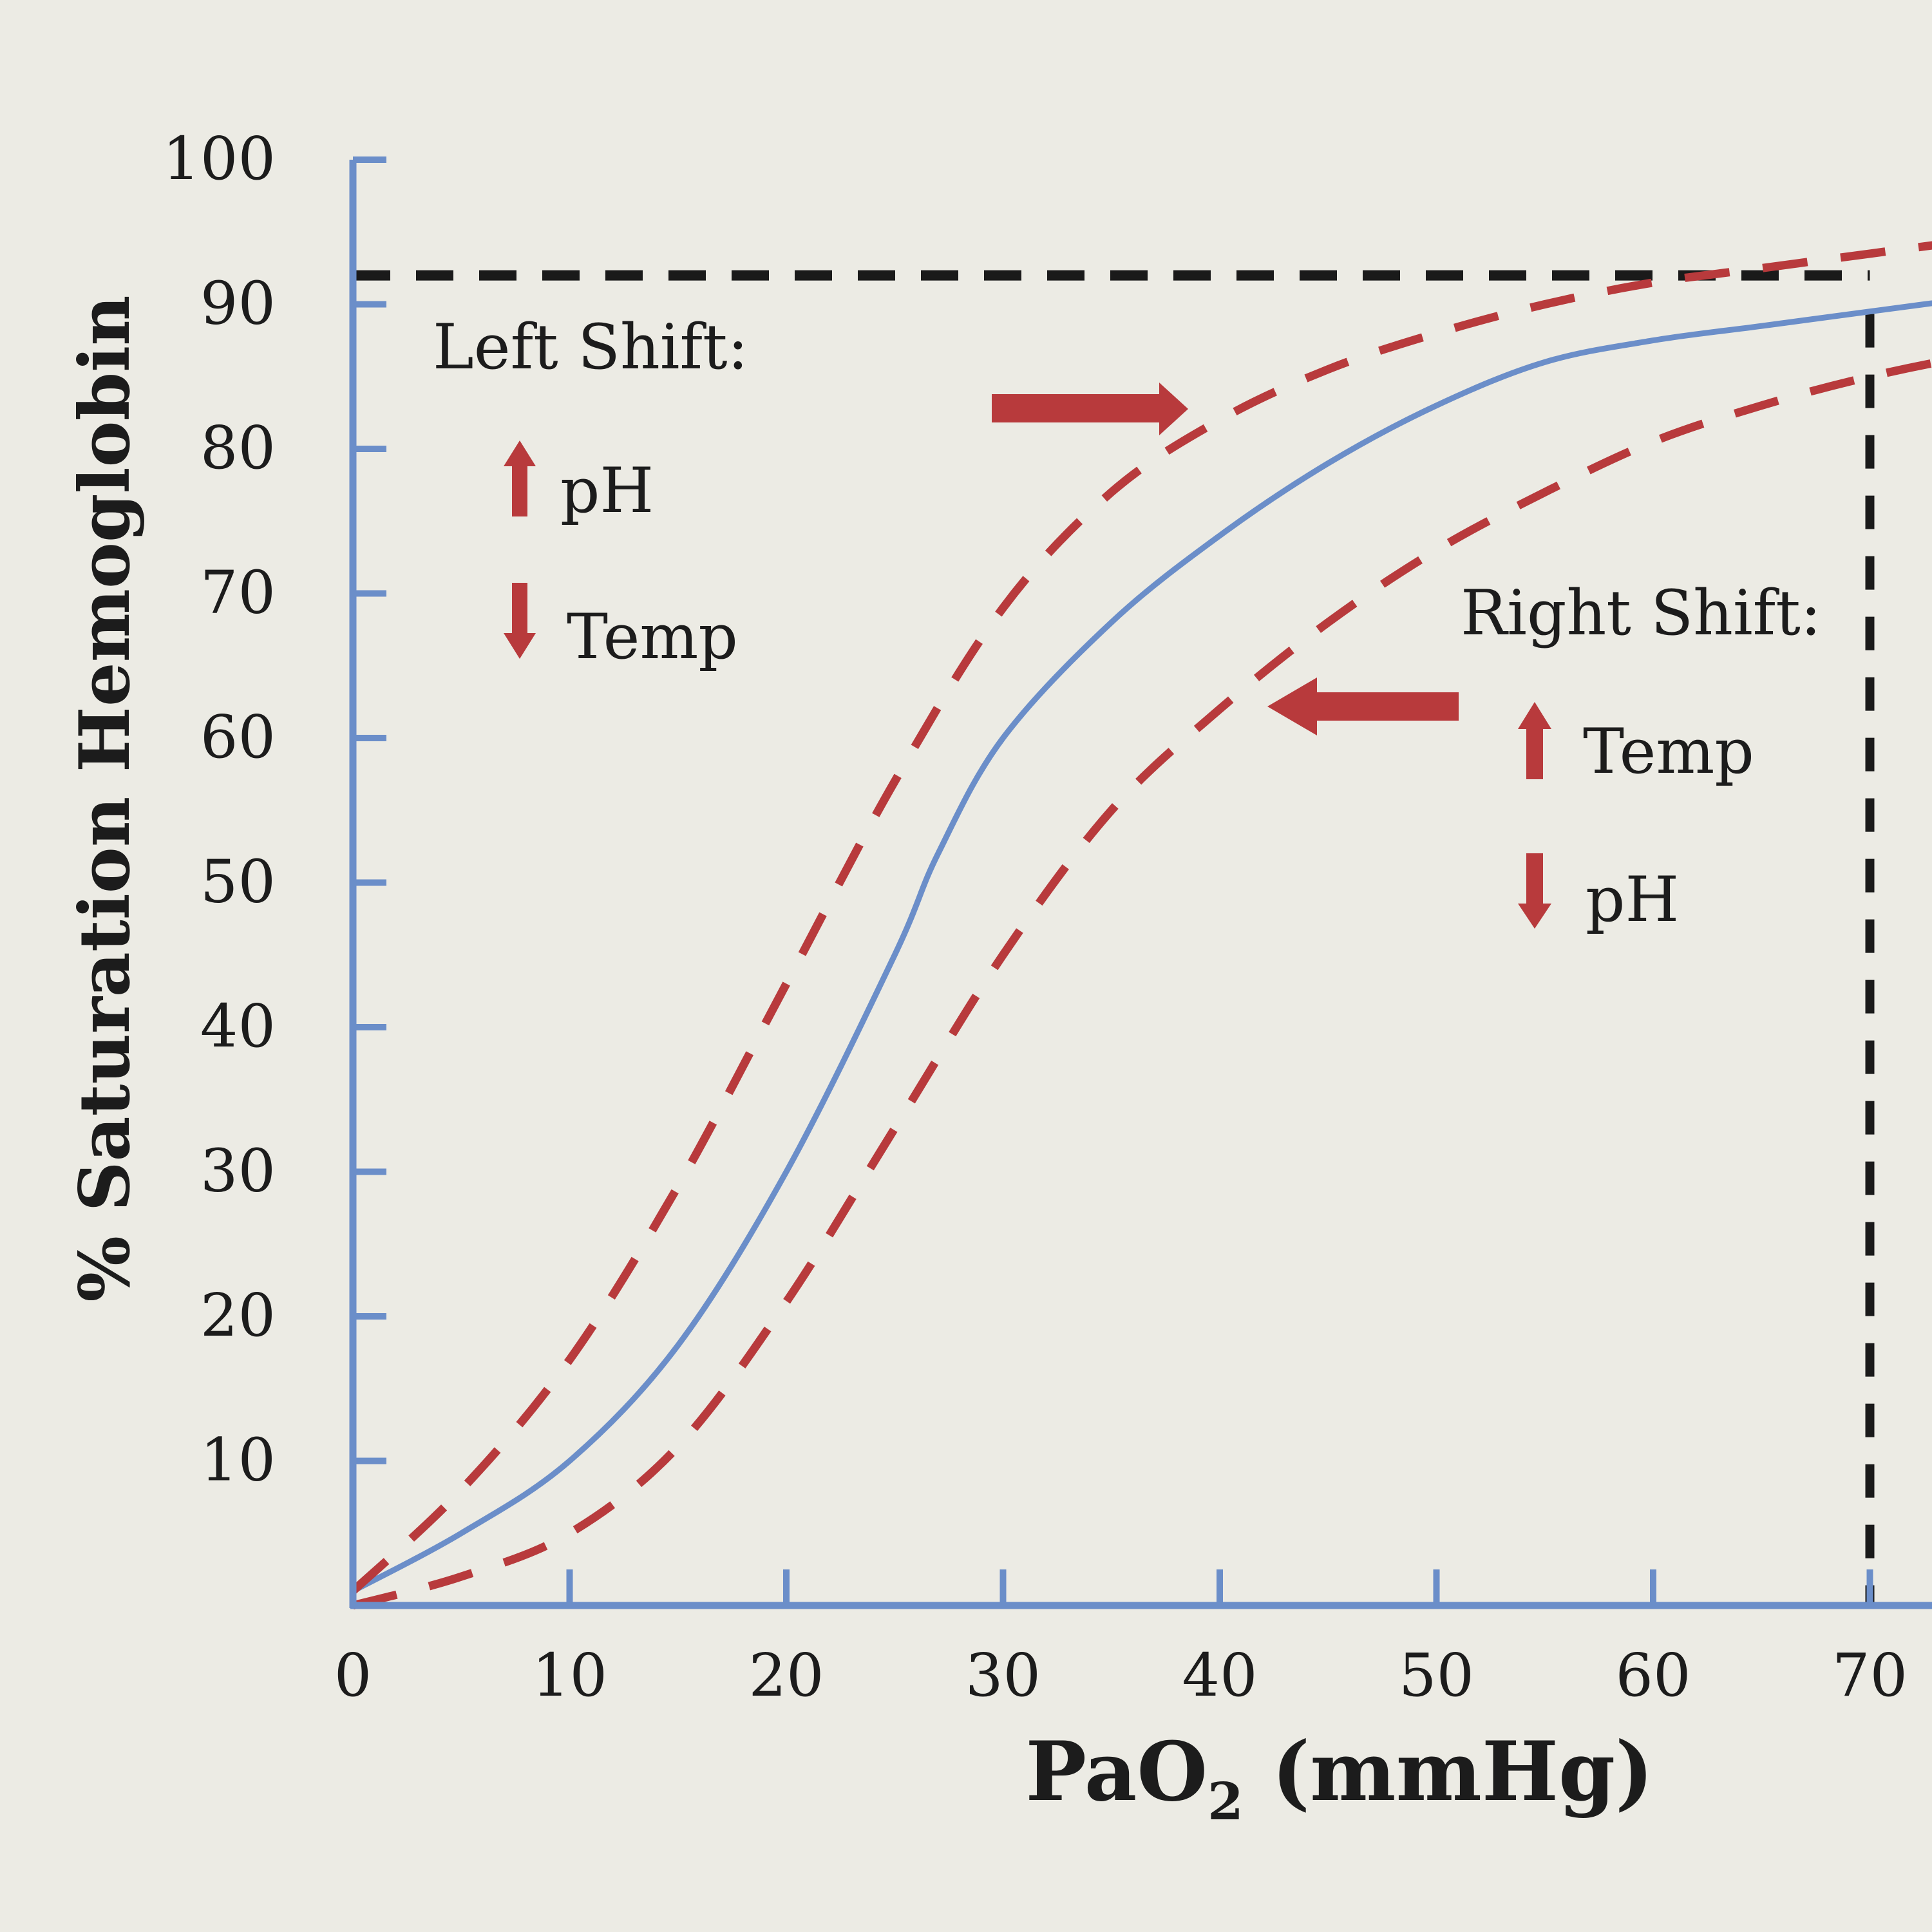  I want to click on left-shift-up-arrow-icon, so click(520, 478).